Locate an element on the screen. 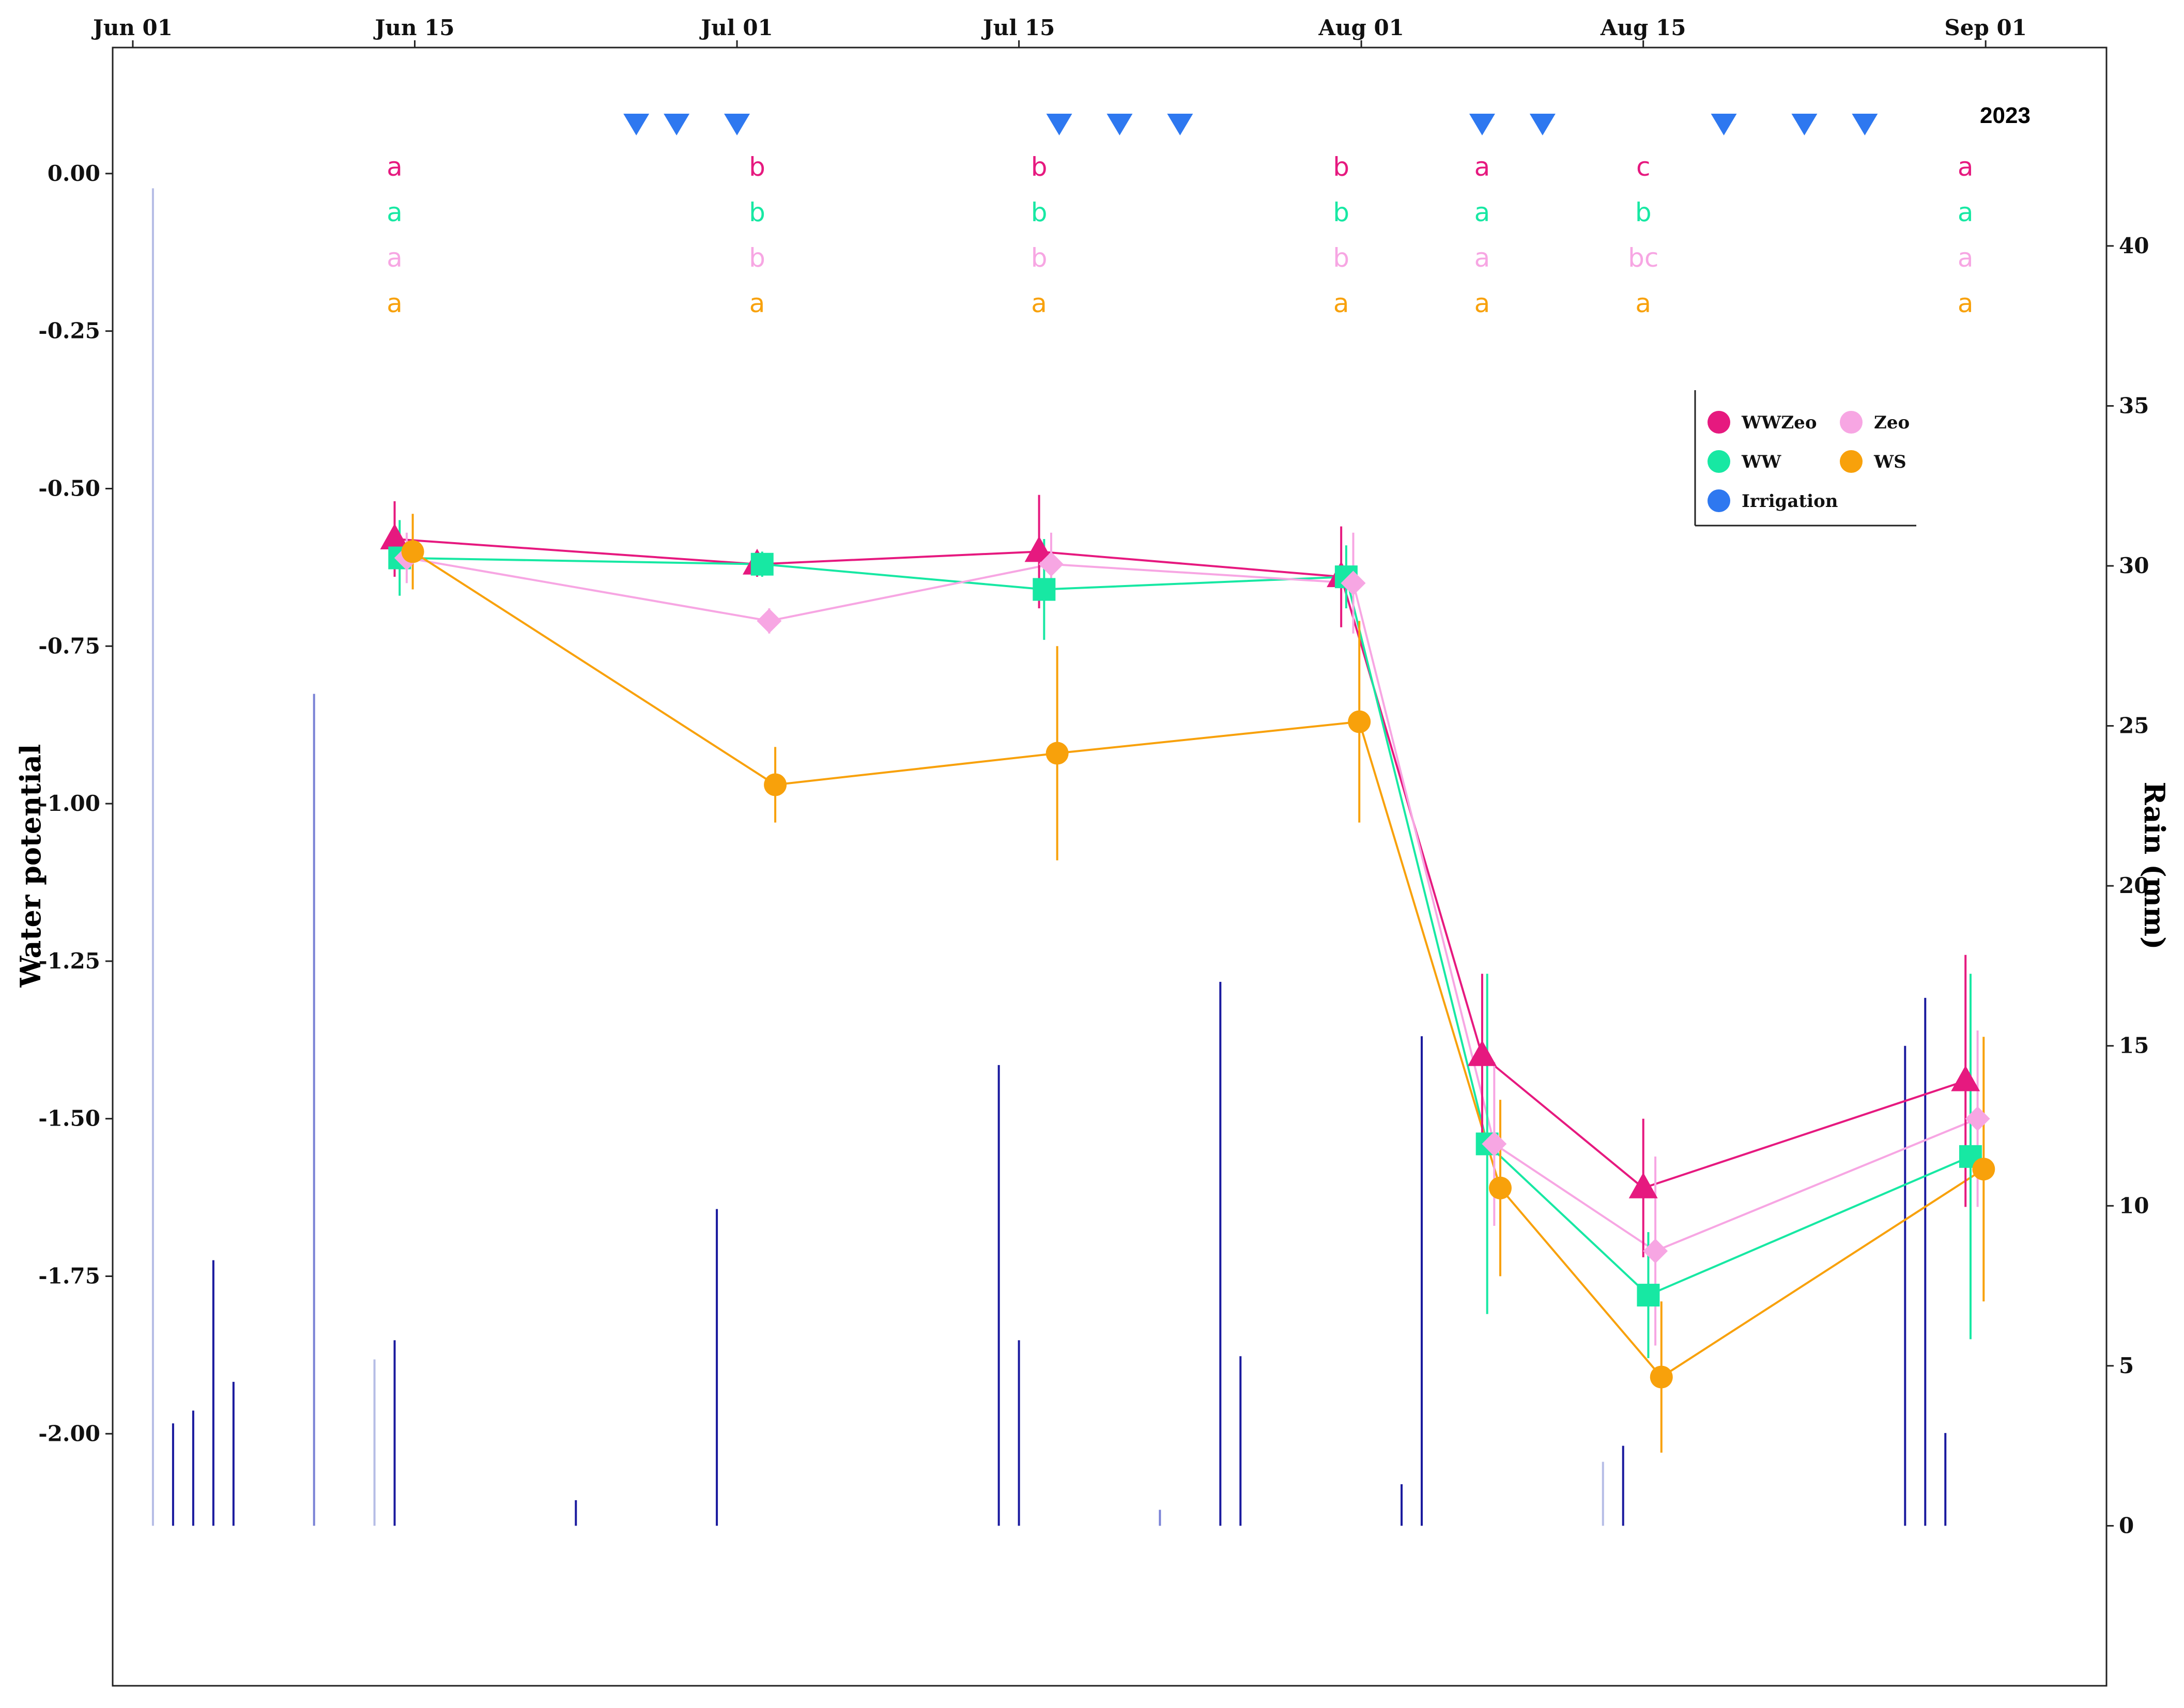  legend-label: Irrigation is located at coordinates (1790, 502).